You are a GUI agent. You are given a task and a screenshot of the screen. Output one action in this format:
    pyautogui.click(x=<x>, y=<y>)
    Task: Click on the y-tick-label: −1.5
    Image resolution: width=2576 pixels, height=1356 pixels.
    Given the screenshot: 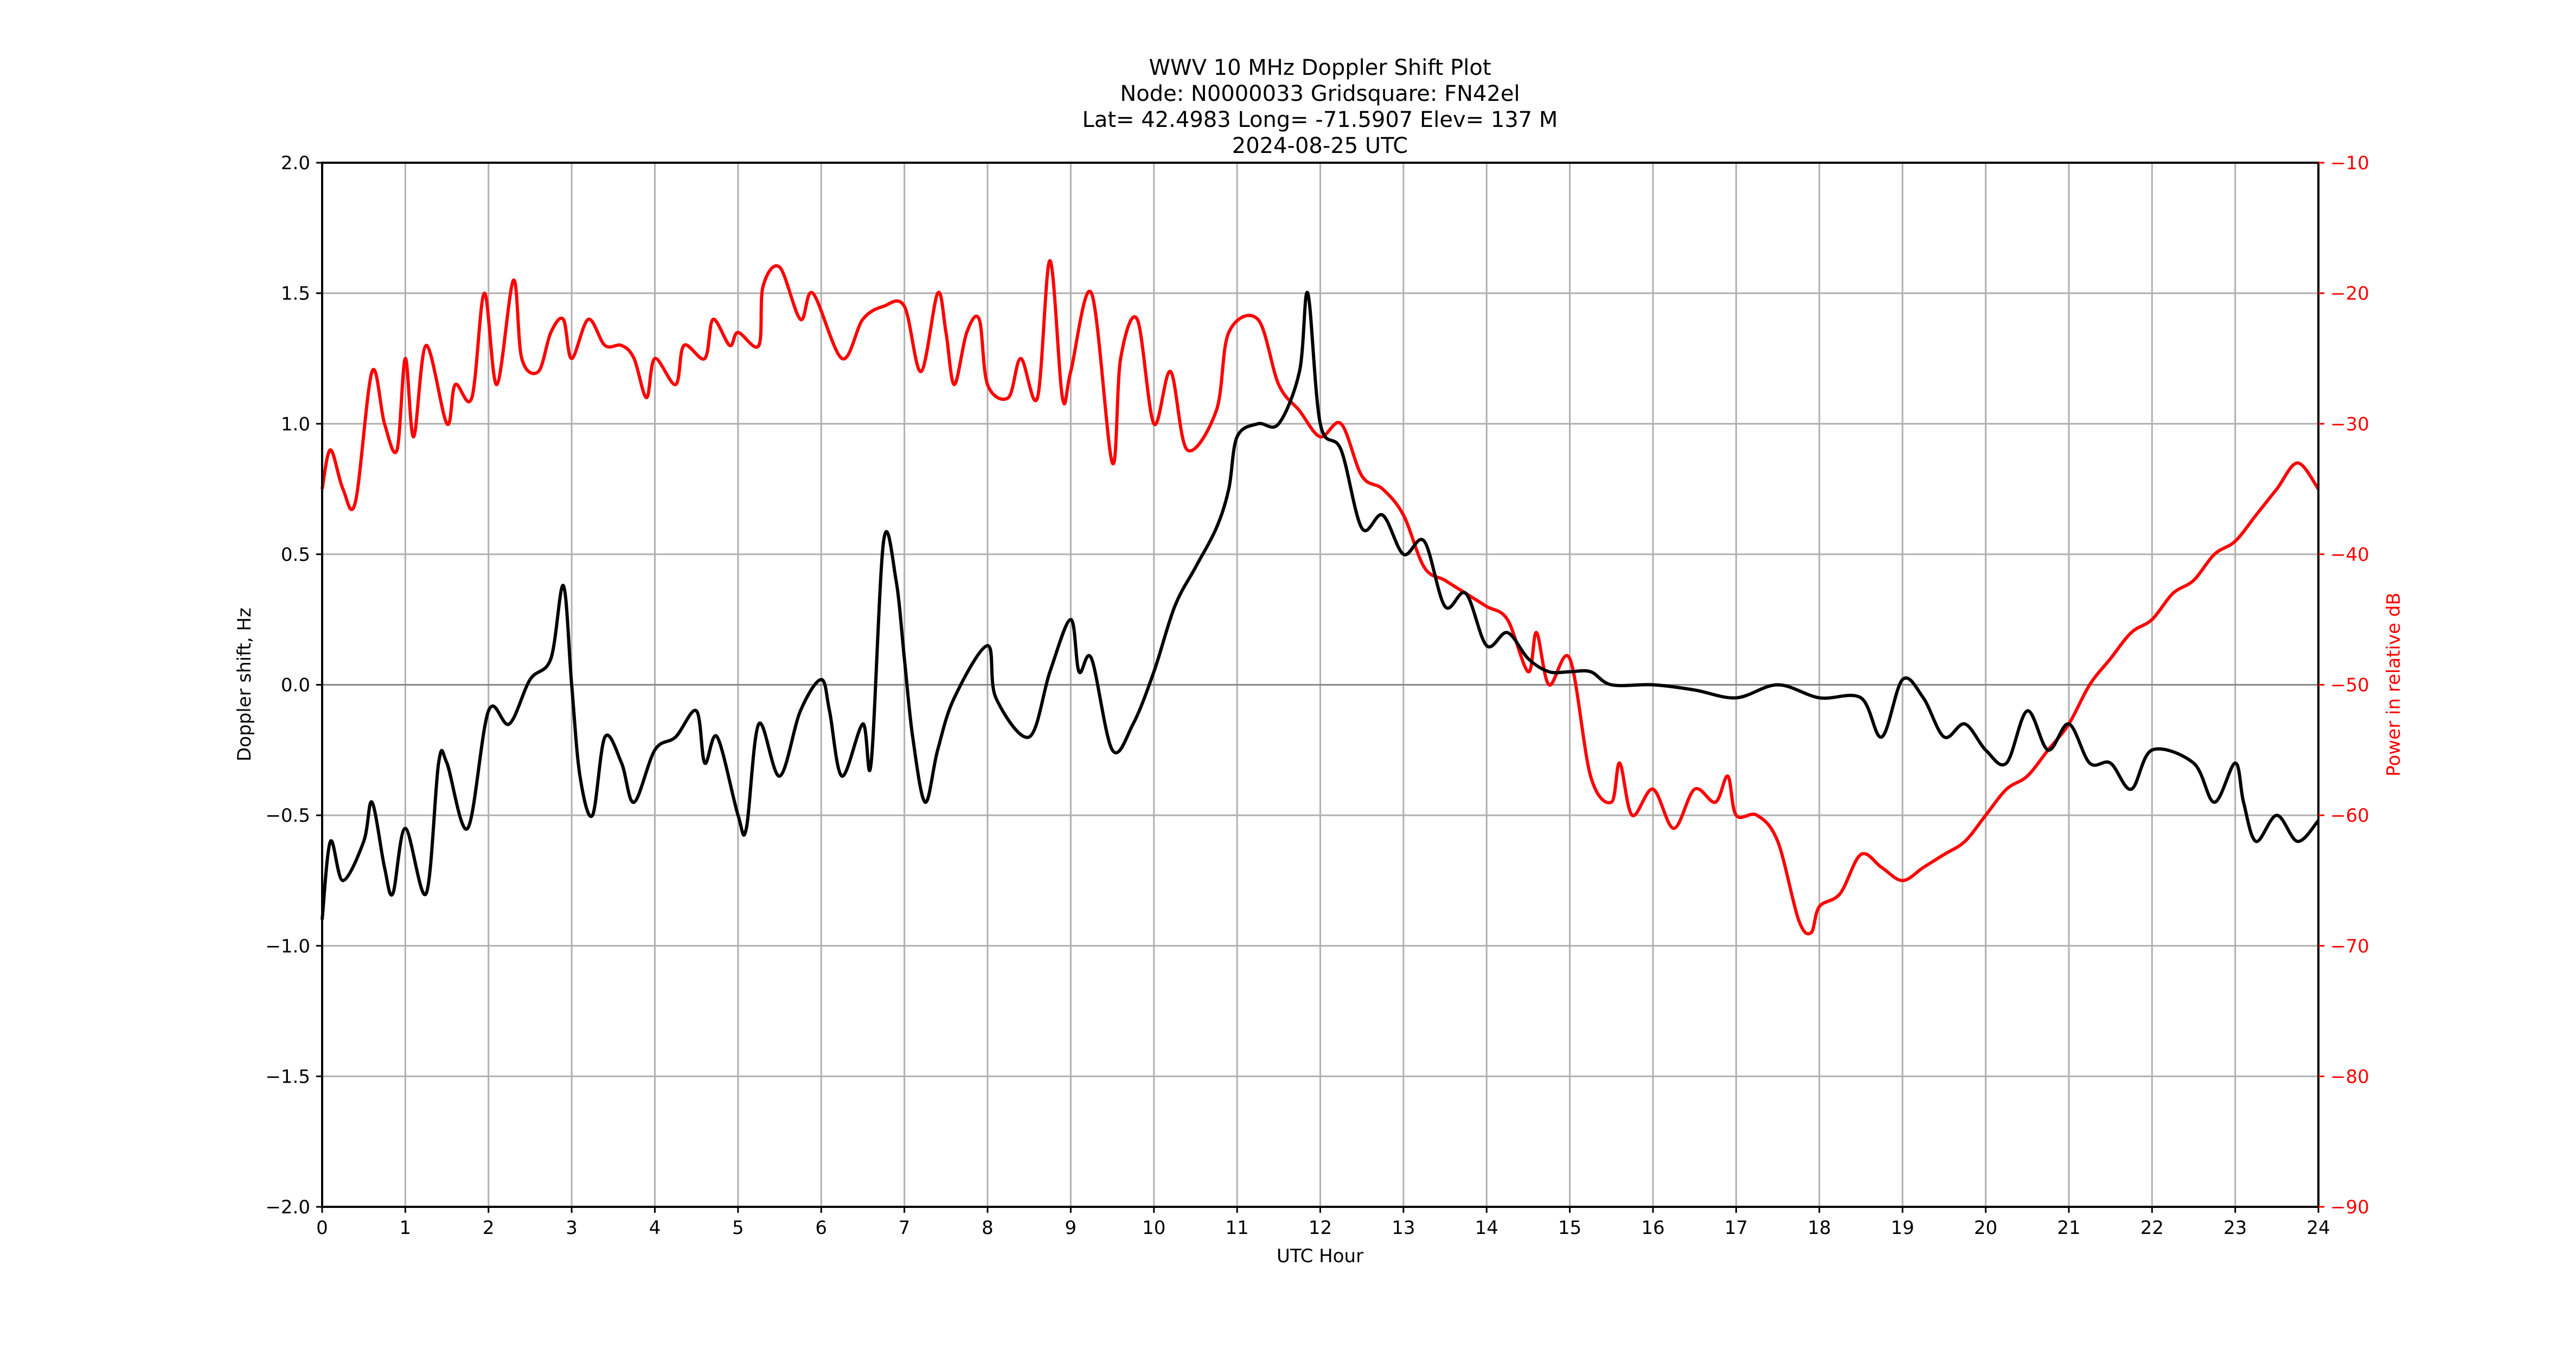 What is the action you would take?
    pyautogui.click(x=287, y=1077)
    